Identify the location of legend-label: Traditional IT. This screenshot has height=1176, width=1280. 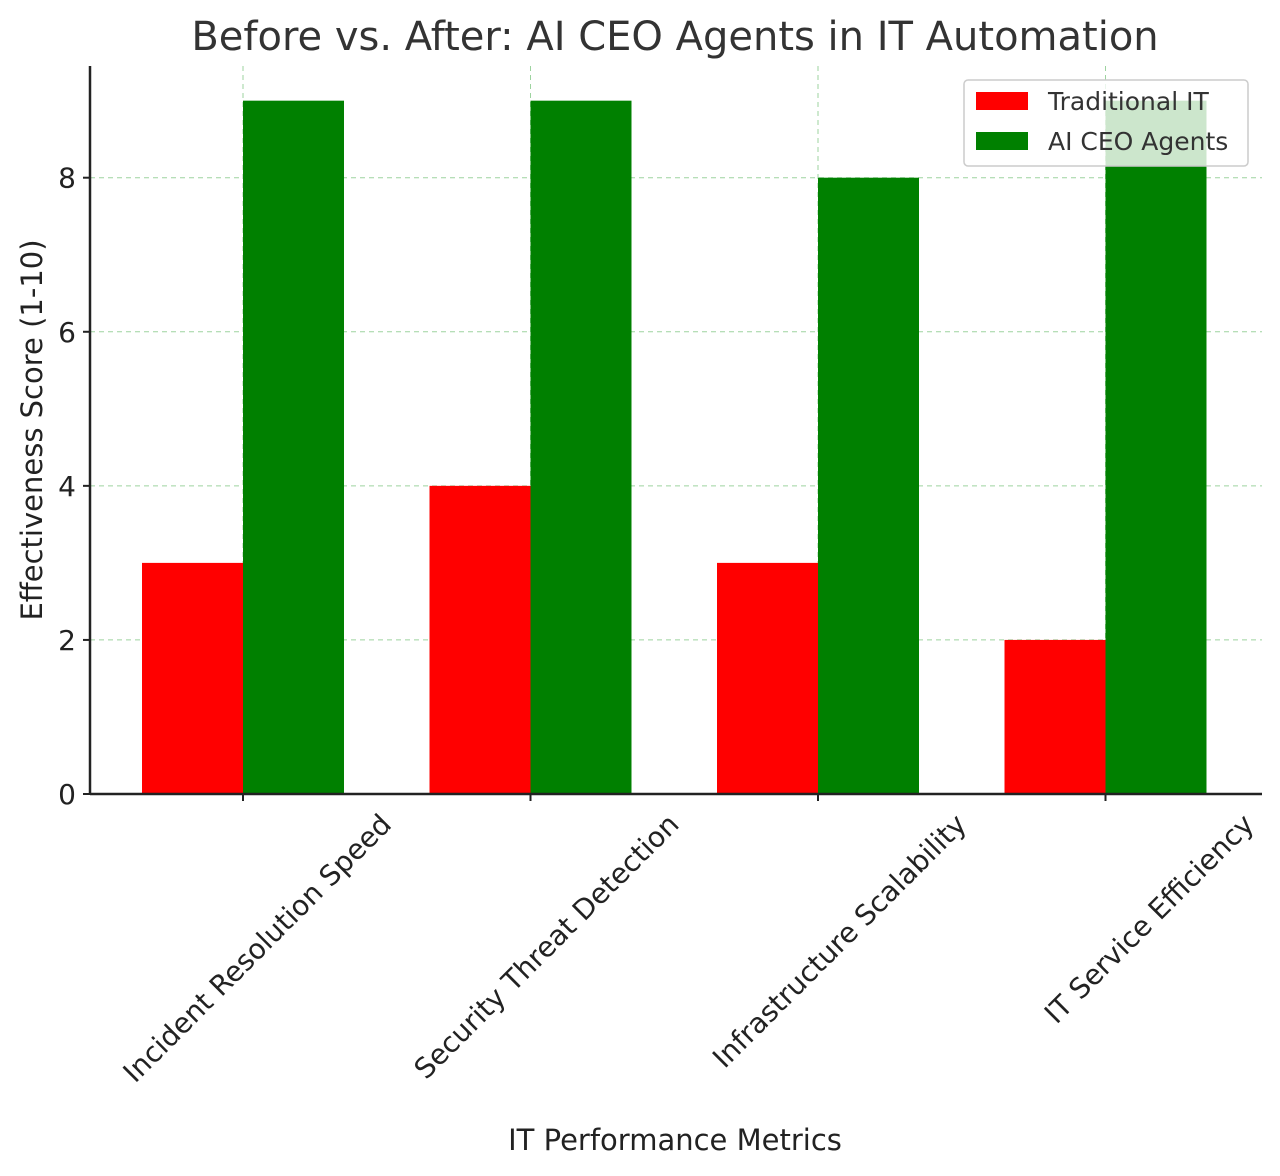
(1128, 101).